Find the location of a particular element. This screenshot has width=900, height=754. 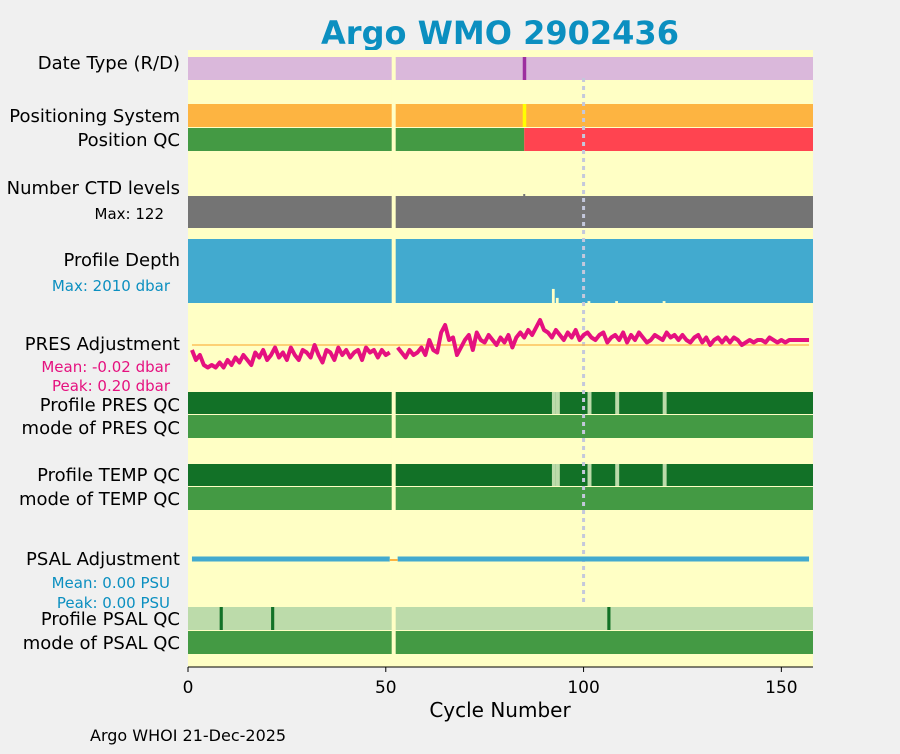

label-depth-max: Max: 2010 dbar is located at coordinates (111, 286).